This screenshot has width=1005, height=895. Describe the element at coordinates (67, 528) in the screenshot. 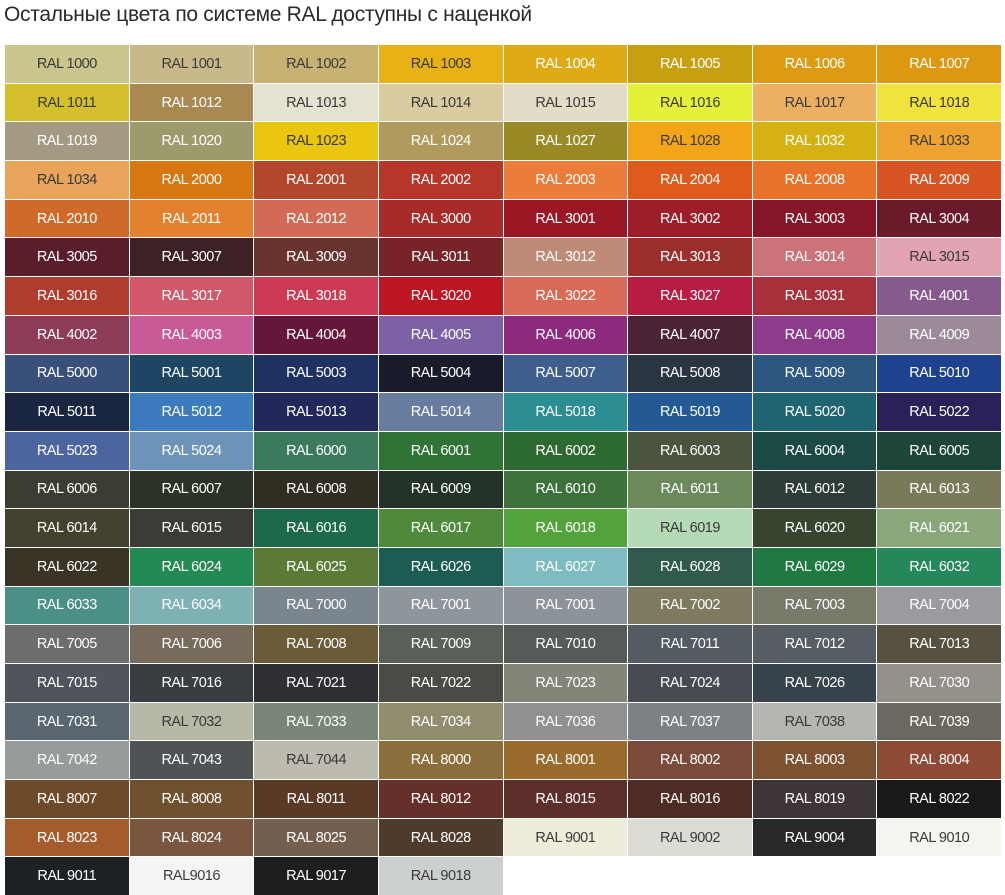

I see `color-swatch-ral6014: RAL 6014` at that location.